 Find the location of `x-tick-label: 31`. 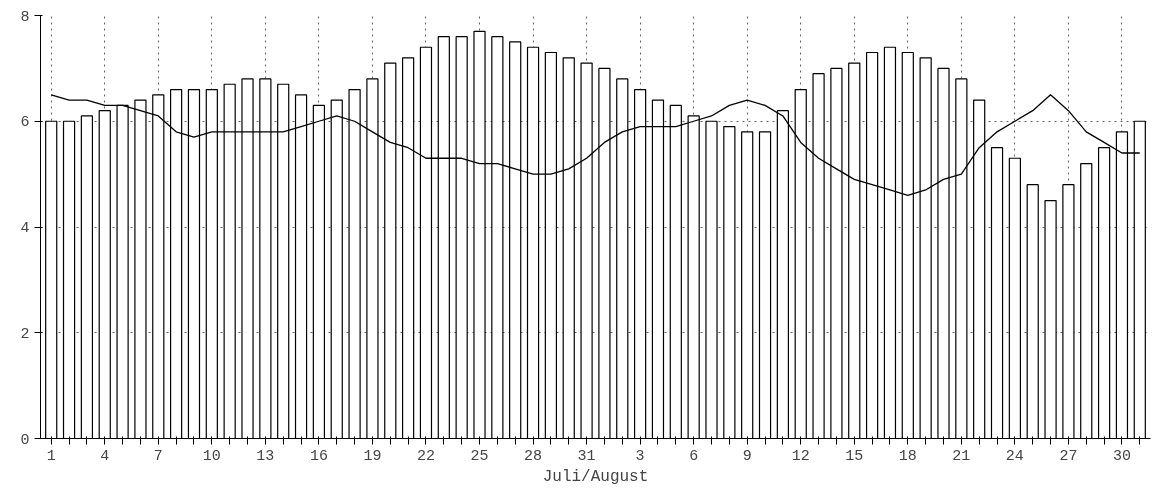

x-tick-label: 31 is located at coordinates (586, 456).